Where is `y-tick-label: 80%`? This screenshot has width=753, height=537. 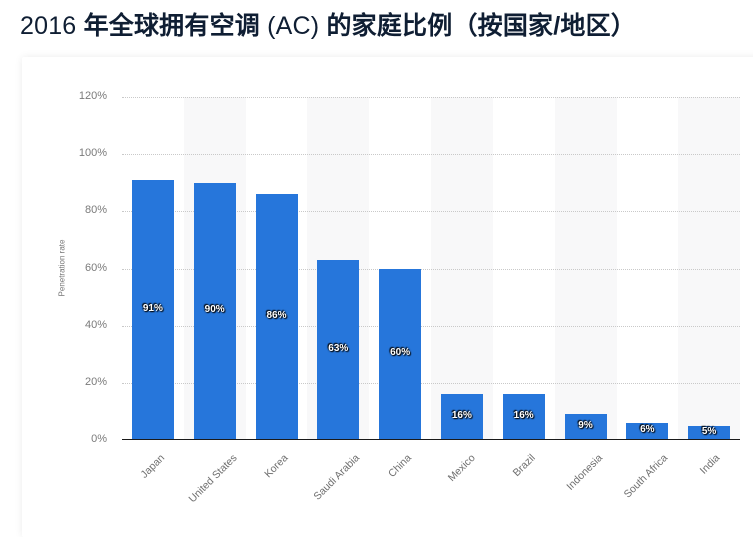
y-tick-label: 80% is located at coordinates (95, 210).